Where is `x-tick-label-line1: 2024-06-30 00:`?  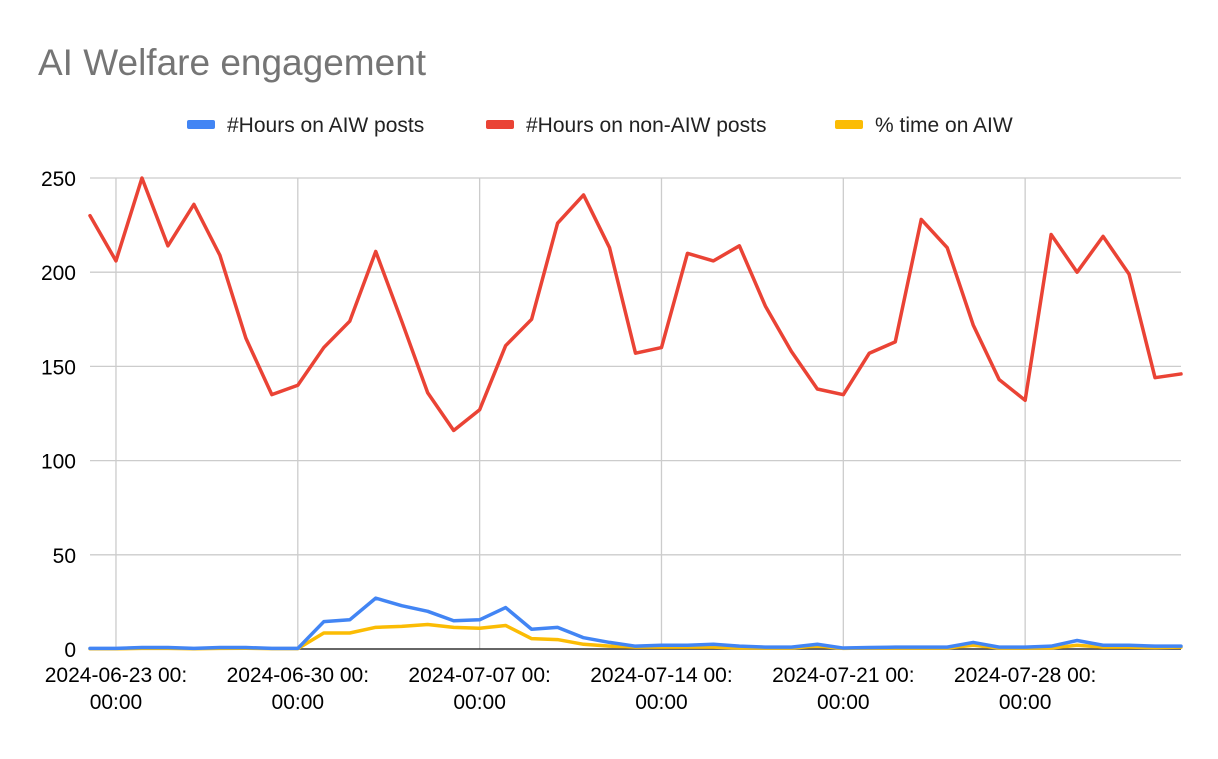 x-tick-label-line1: 2024-06-30 00: is located at coordinates (298, 675).